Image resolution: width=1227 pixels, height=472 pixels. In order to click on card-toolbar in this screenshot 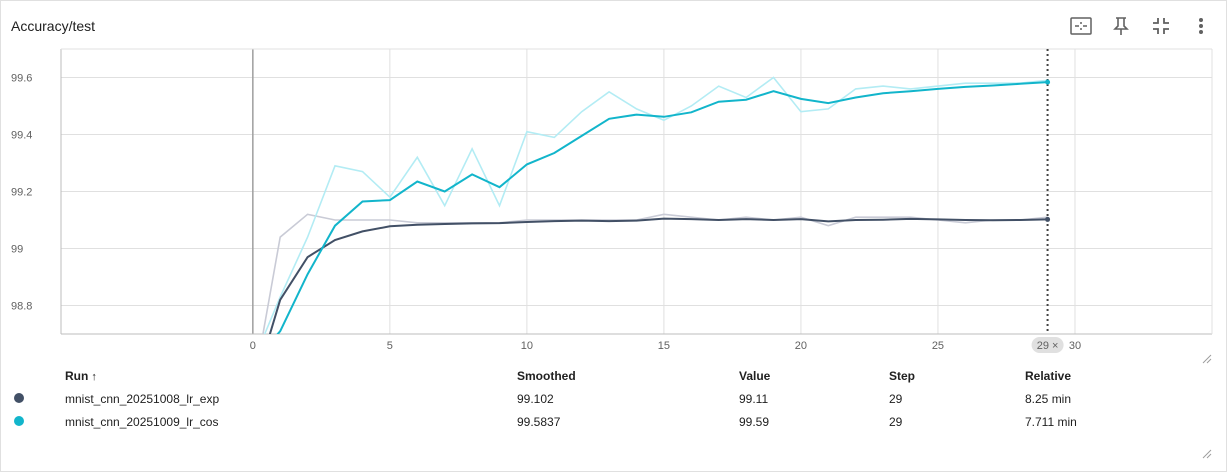, I will do `click(1141, 26)`.